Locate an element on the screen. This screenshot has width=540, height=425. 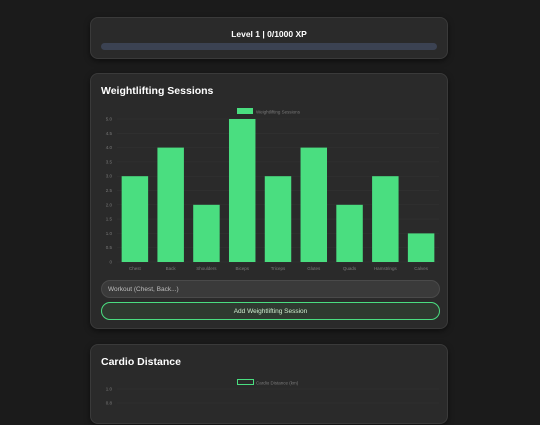
y-tick-label: 0.8 is located at coordinates (109, 403).